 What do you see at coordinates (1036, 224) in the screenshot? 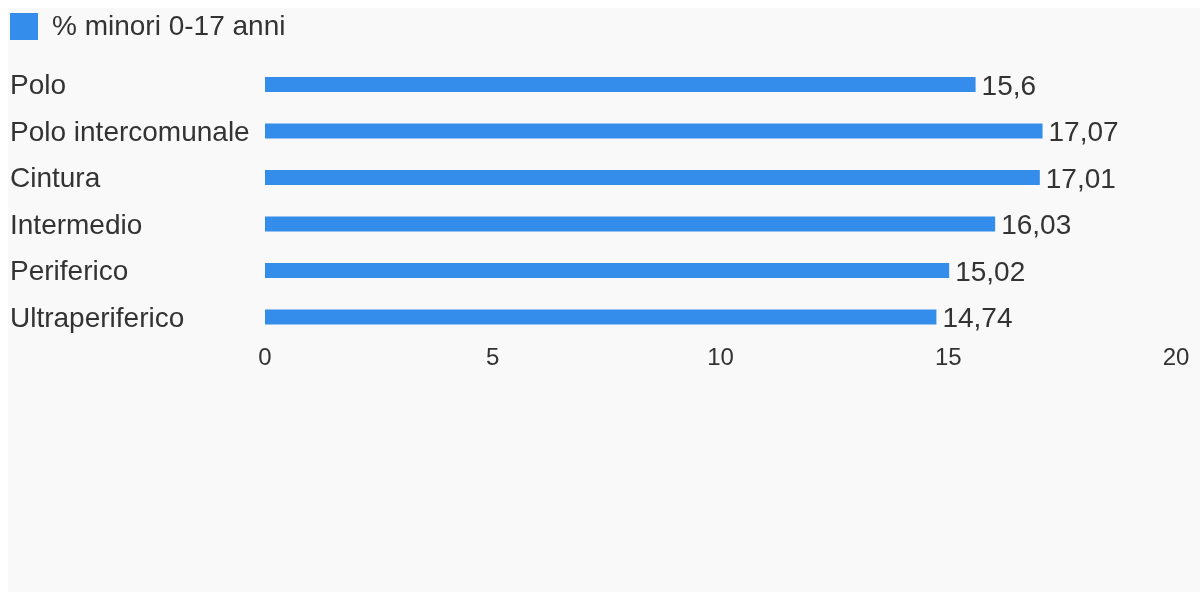
I see `data-label: 16,03` at bounding box center [1036, 224].